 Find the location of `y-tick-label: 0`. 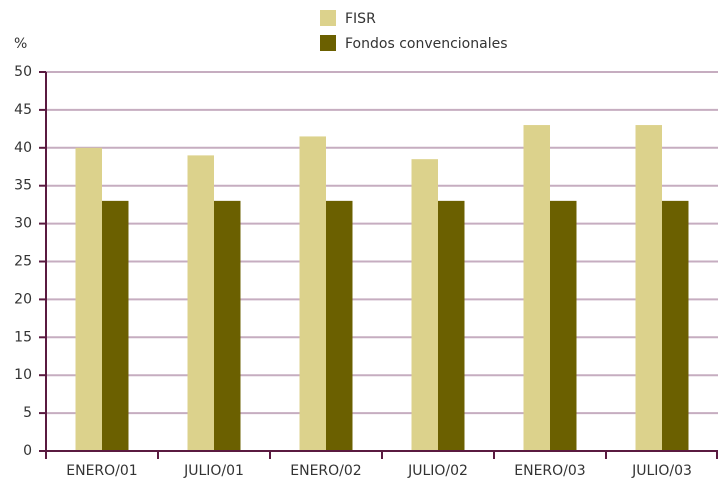

y-tick-label: 0 is located at coordinates (27, 451).